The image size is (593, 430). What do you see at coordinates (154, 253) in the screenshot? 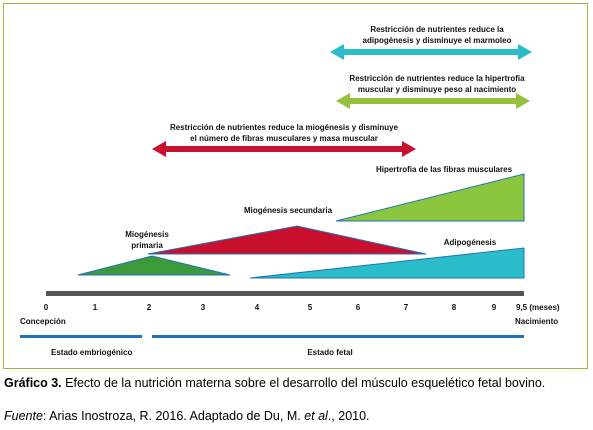
I see `primary-myogenesis-phase: Miogénesis primaria` at bounding box center [154, 253].